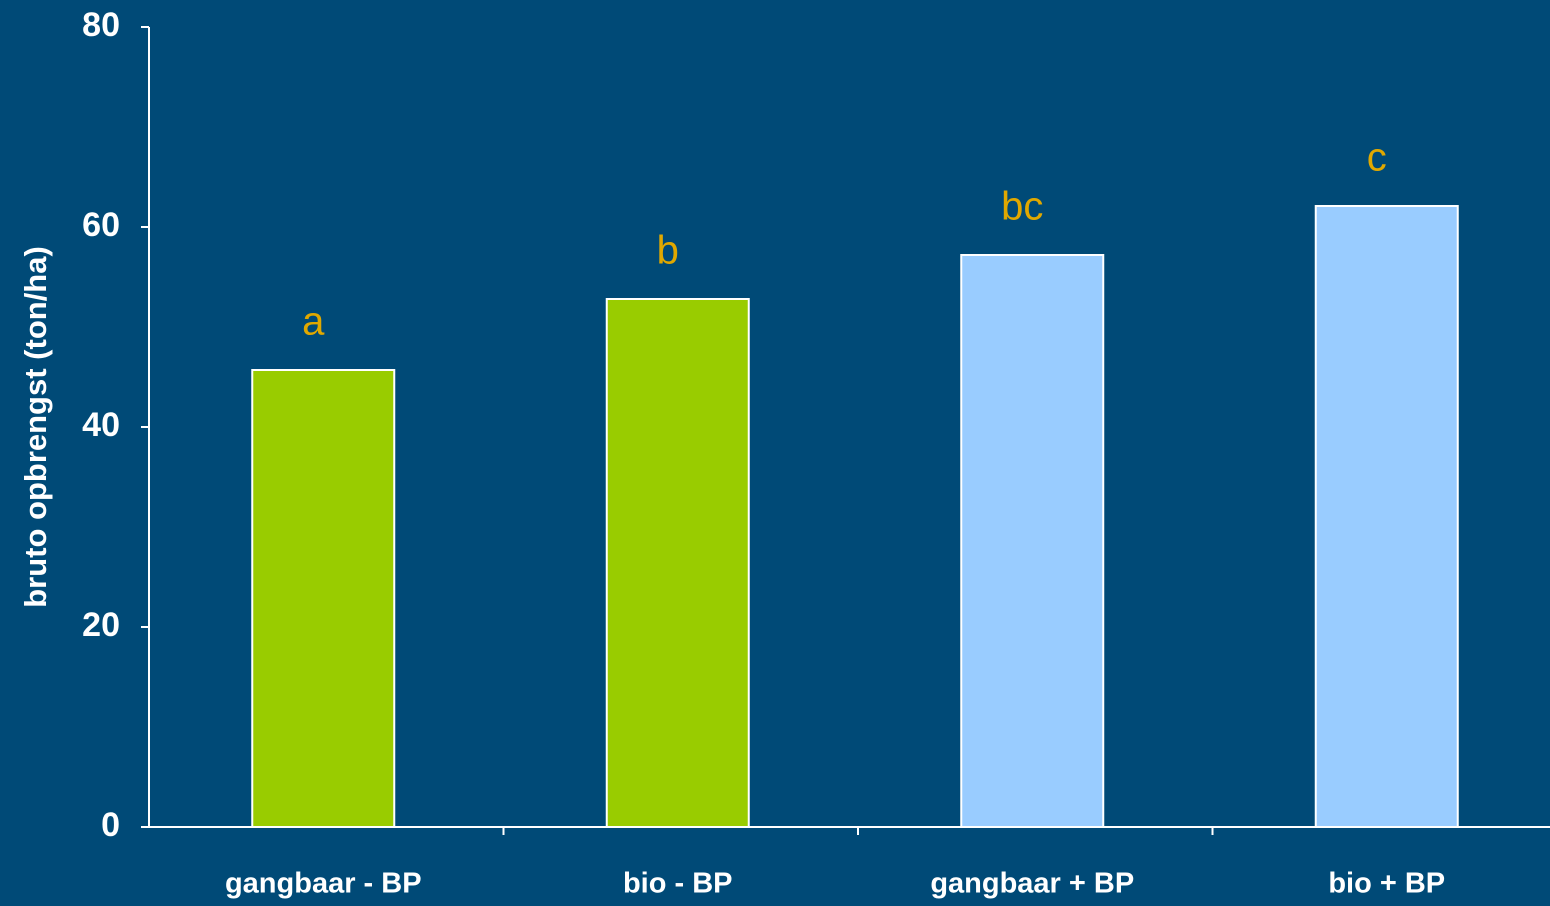 This screenshot has height=906, width=1550. I want to click on annotation: bc, so click(1022, 207).